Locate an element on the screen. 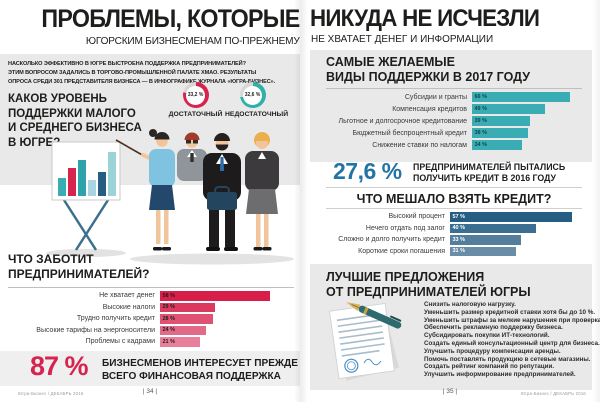 Image resolution: width=600 pixels, height=402 pixels. bar-row: Трудно получить кредит 28 % is located at coordinates (153, 319).